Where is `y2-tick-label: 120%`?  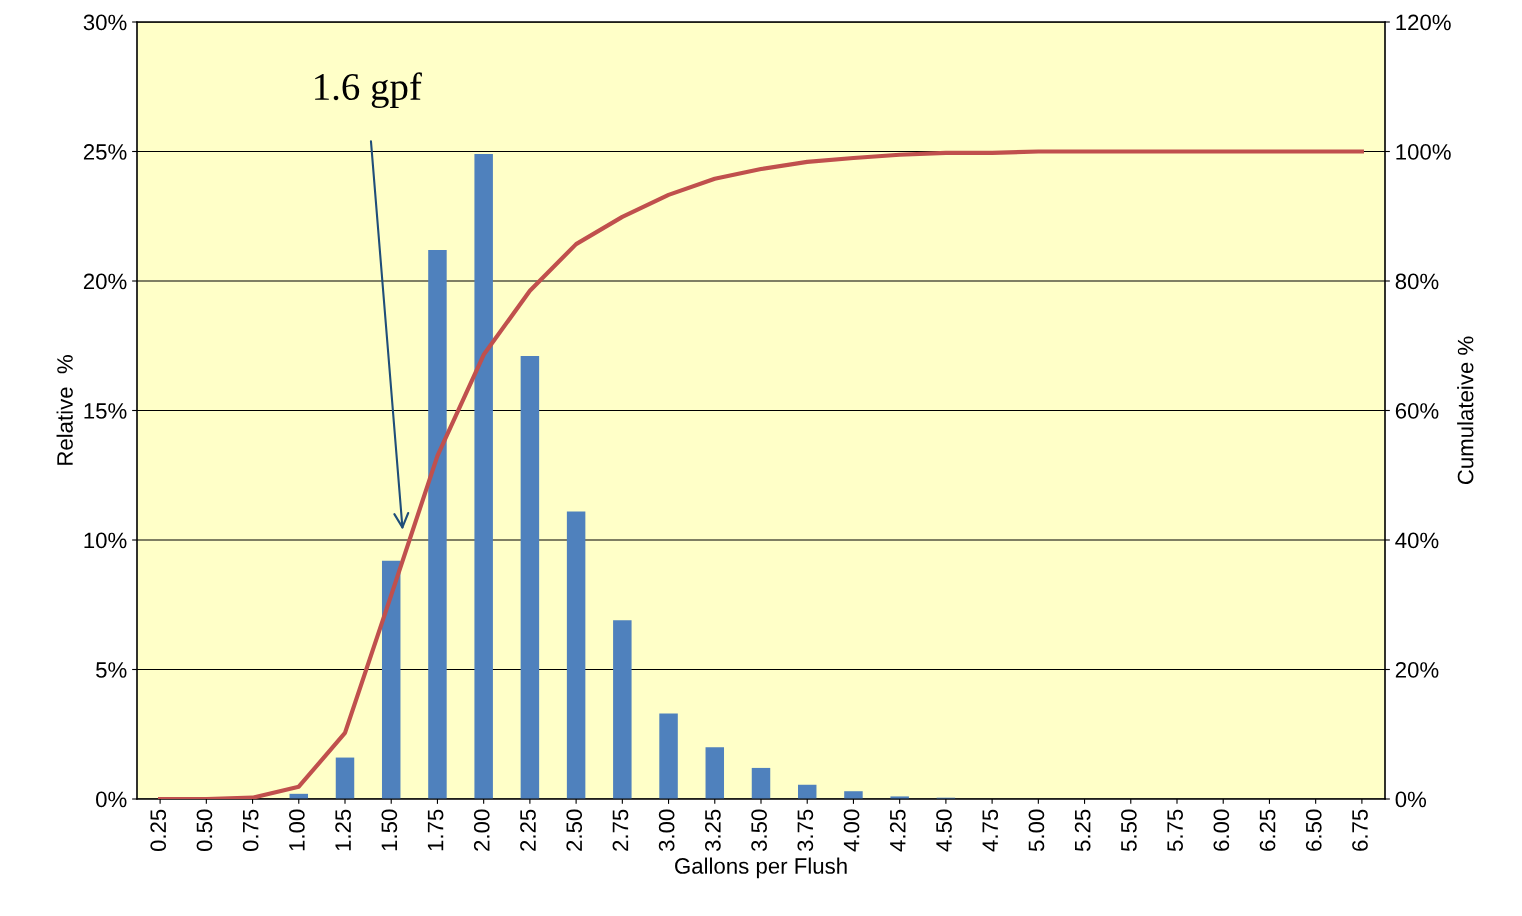 y2-tick-label: 120% is located at coordinates (1423, 22).